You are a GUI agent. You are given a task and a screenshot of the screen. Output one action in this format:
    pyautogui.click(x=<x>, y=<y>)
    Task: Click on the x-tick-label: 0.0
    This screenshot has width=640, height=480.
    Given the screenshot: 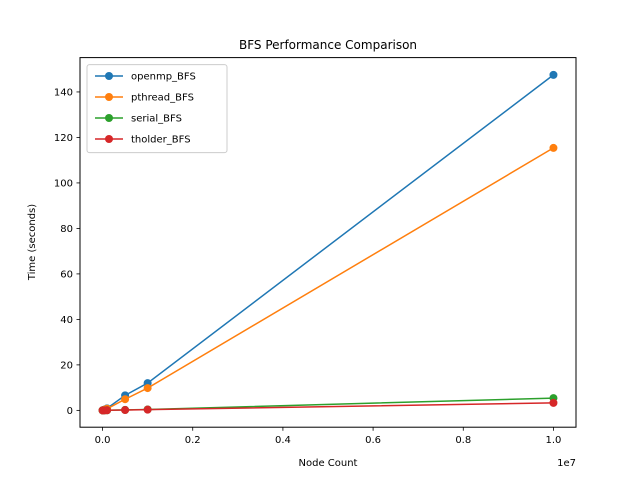 What is the action you would take?
    pyautogui.click(x=103, y=440)
    